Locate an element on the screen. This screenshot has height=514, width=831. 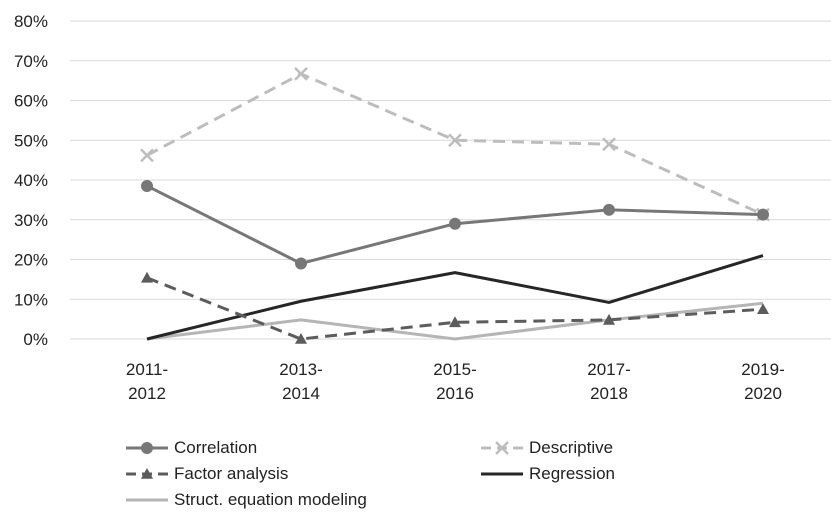
legend-label: Descriptive is located at coordinates (571, 447).